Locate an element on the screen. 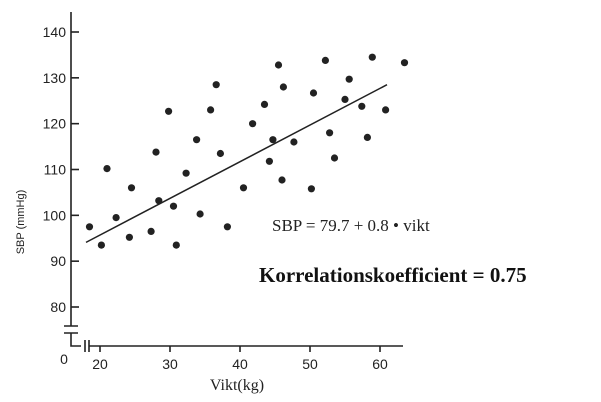  x-tick-label: 60 is located at coordinates (380, 364).